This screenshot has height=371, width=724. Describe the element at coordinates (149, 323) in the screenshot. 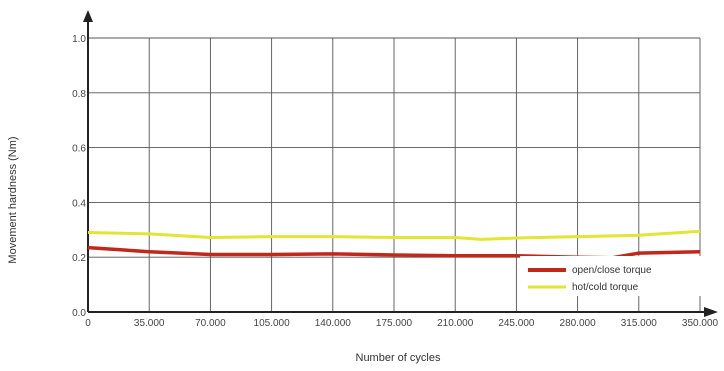

I see `x-tick-label: 35.000` at that location.